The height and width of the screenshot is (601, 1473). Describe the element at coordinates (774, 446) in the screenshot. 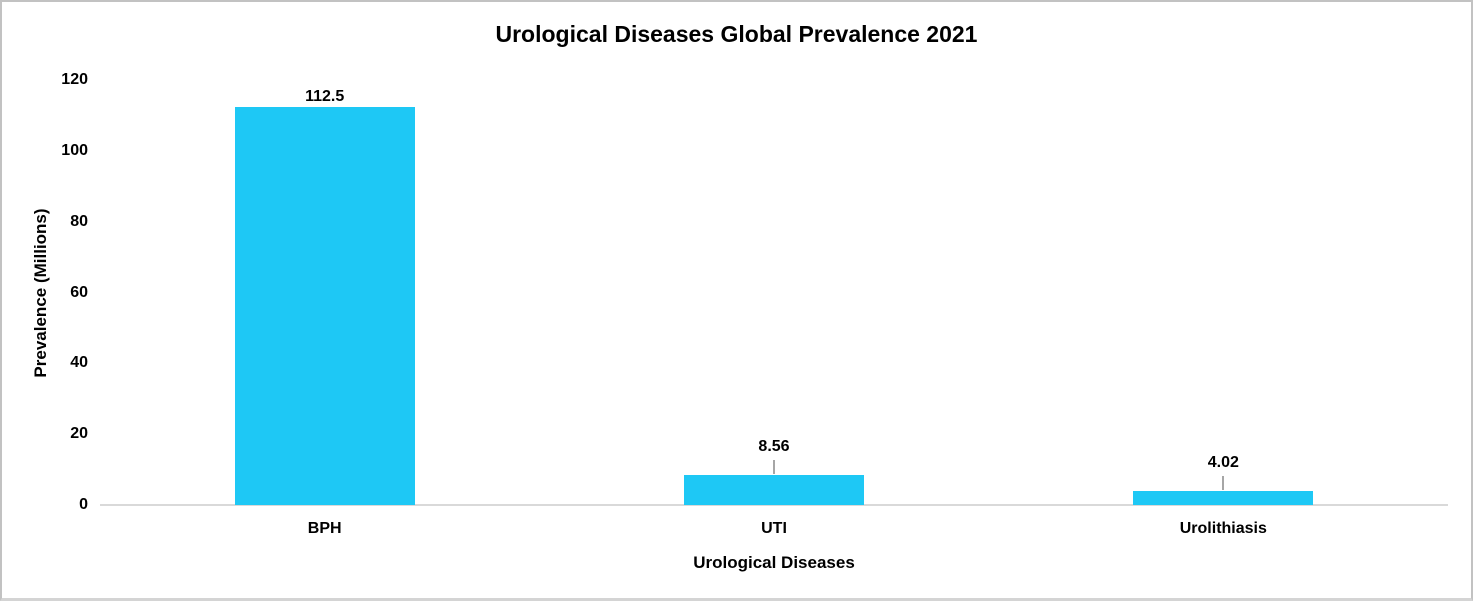

I see `data-label-uti: 8.56` at that location.